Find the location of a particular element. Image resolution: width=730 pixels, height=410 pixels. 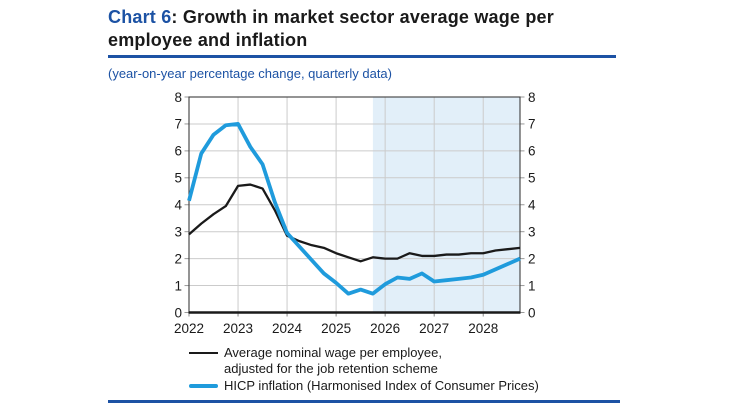

x-axis-label: 2026 is located at coordinates (385, 328).